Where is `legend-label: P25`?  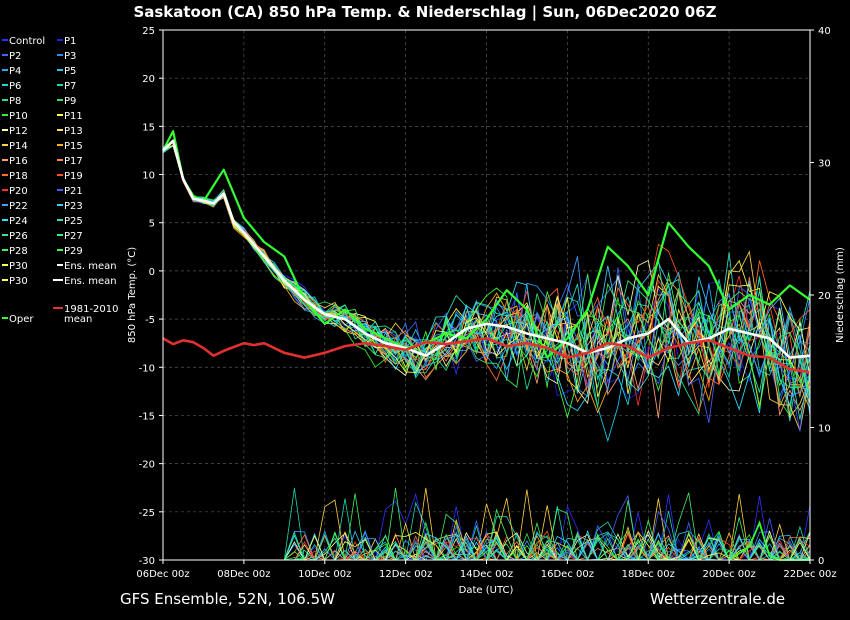
legend-label: P25 is located at coordinates (73, 221).